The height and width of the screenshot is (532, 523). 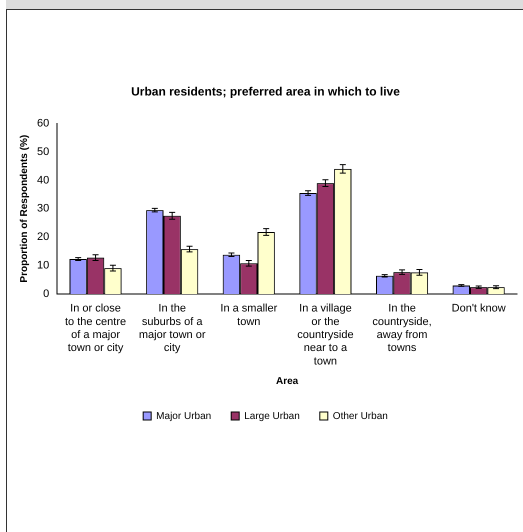 What do you see at coordinates (43, 123) in the screenshot?
I see `y-tick-label: 60` at bounding box center [43, 123].